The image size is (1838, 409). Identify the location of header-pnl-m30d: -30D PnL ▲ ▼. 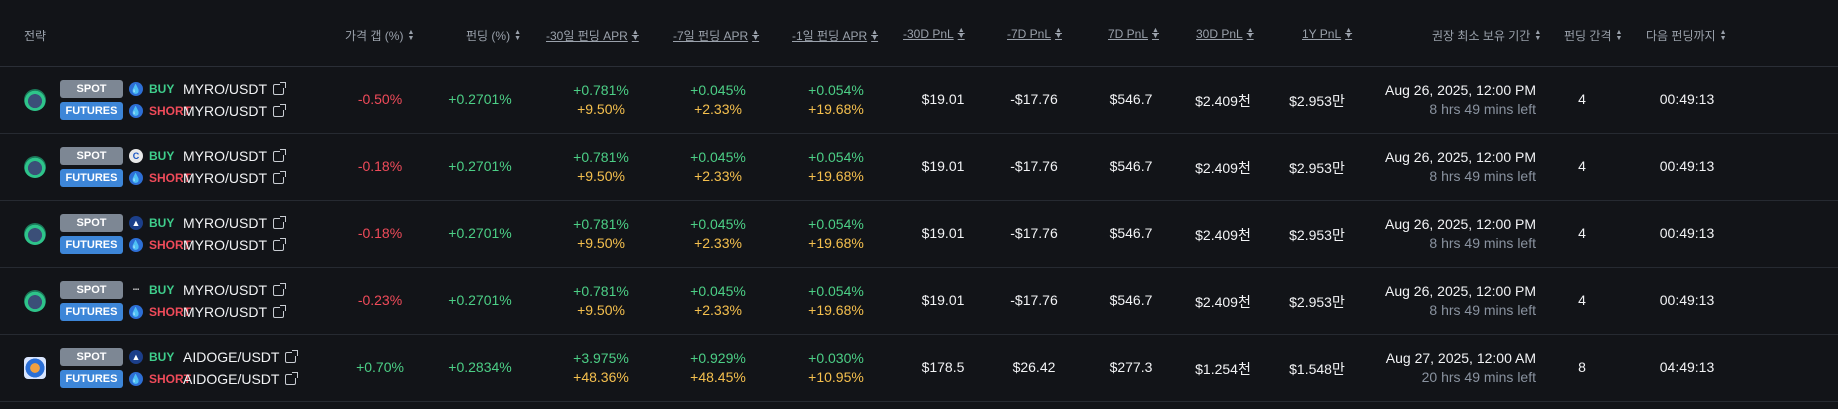
(934, 34).